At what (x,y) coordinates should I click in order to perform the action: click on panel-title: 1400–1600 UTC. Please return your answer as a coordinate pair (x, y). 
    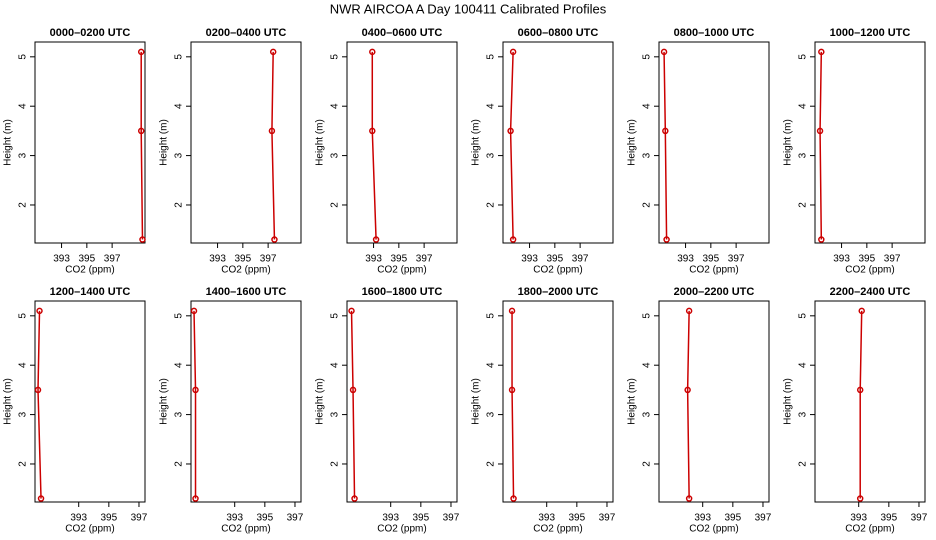
    Looking at the image, I should click on (246, 292).